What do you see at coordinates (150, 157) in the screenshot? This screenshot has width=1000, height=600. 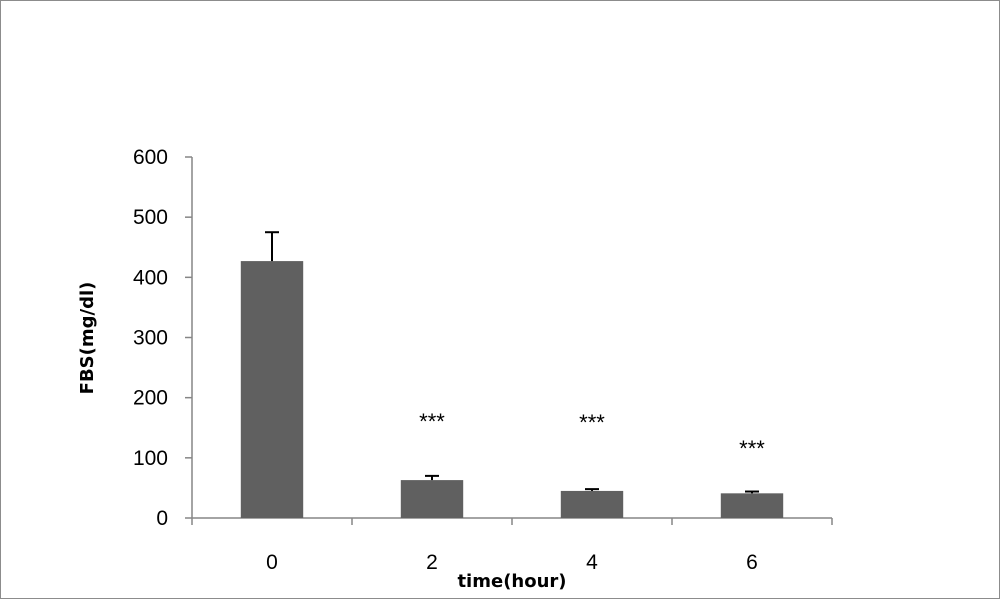 I see `y-tick-label: 600` at bounding box center [150, 157].